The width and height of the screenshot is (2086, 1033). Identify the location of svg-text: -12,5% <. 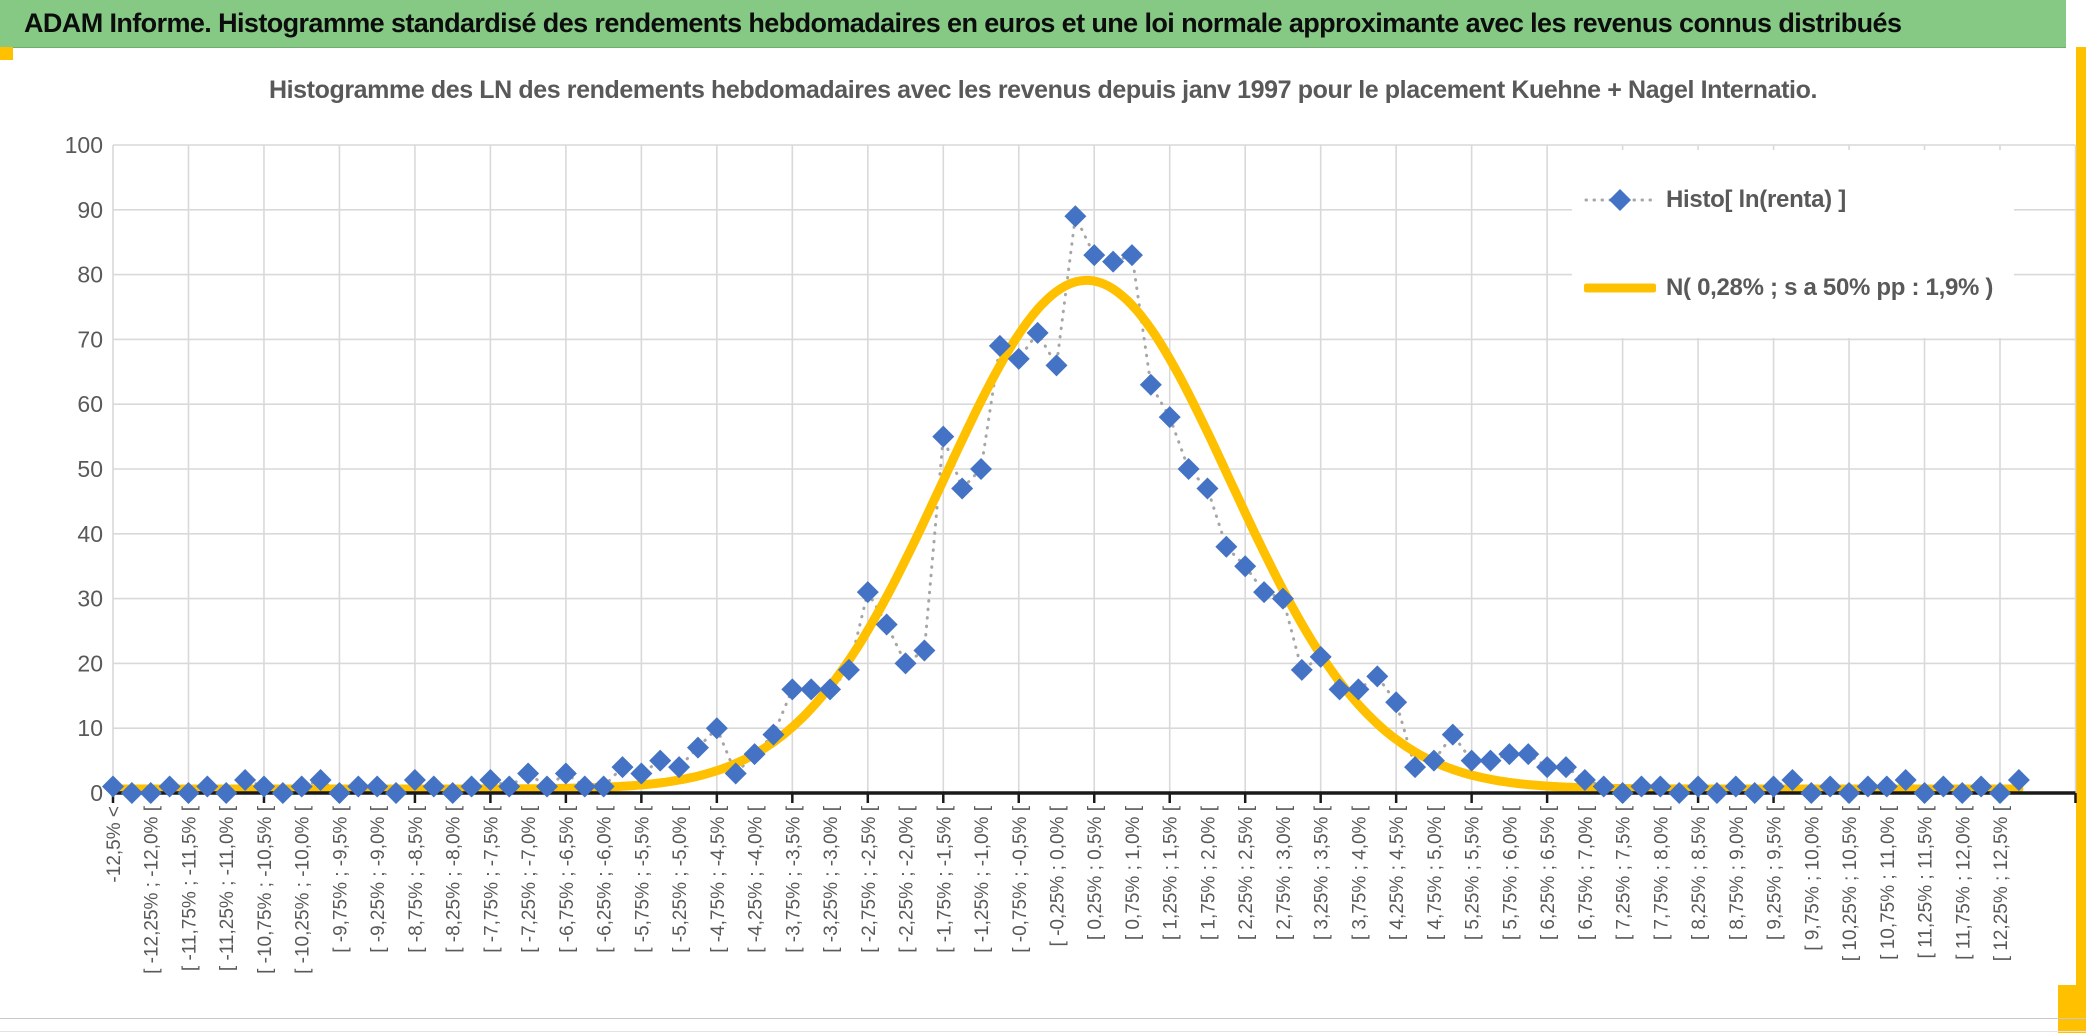
(114, 844).